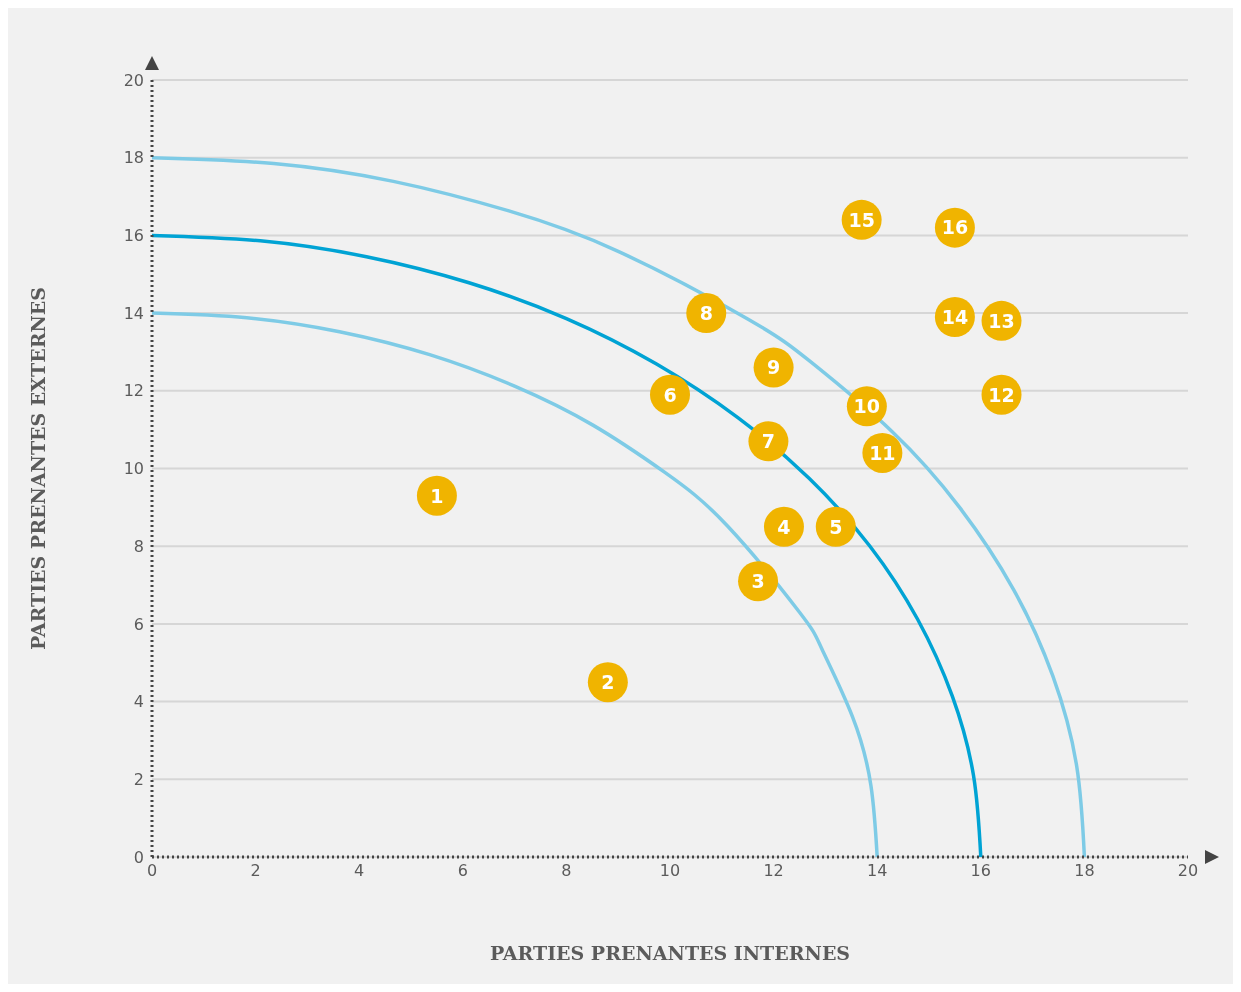 The width and height of the screenshot is (1241, 992). I want to click on y-tick-label: 14, so click(133, 313).